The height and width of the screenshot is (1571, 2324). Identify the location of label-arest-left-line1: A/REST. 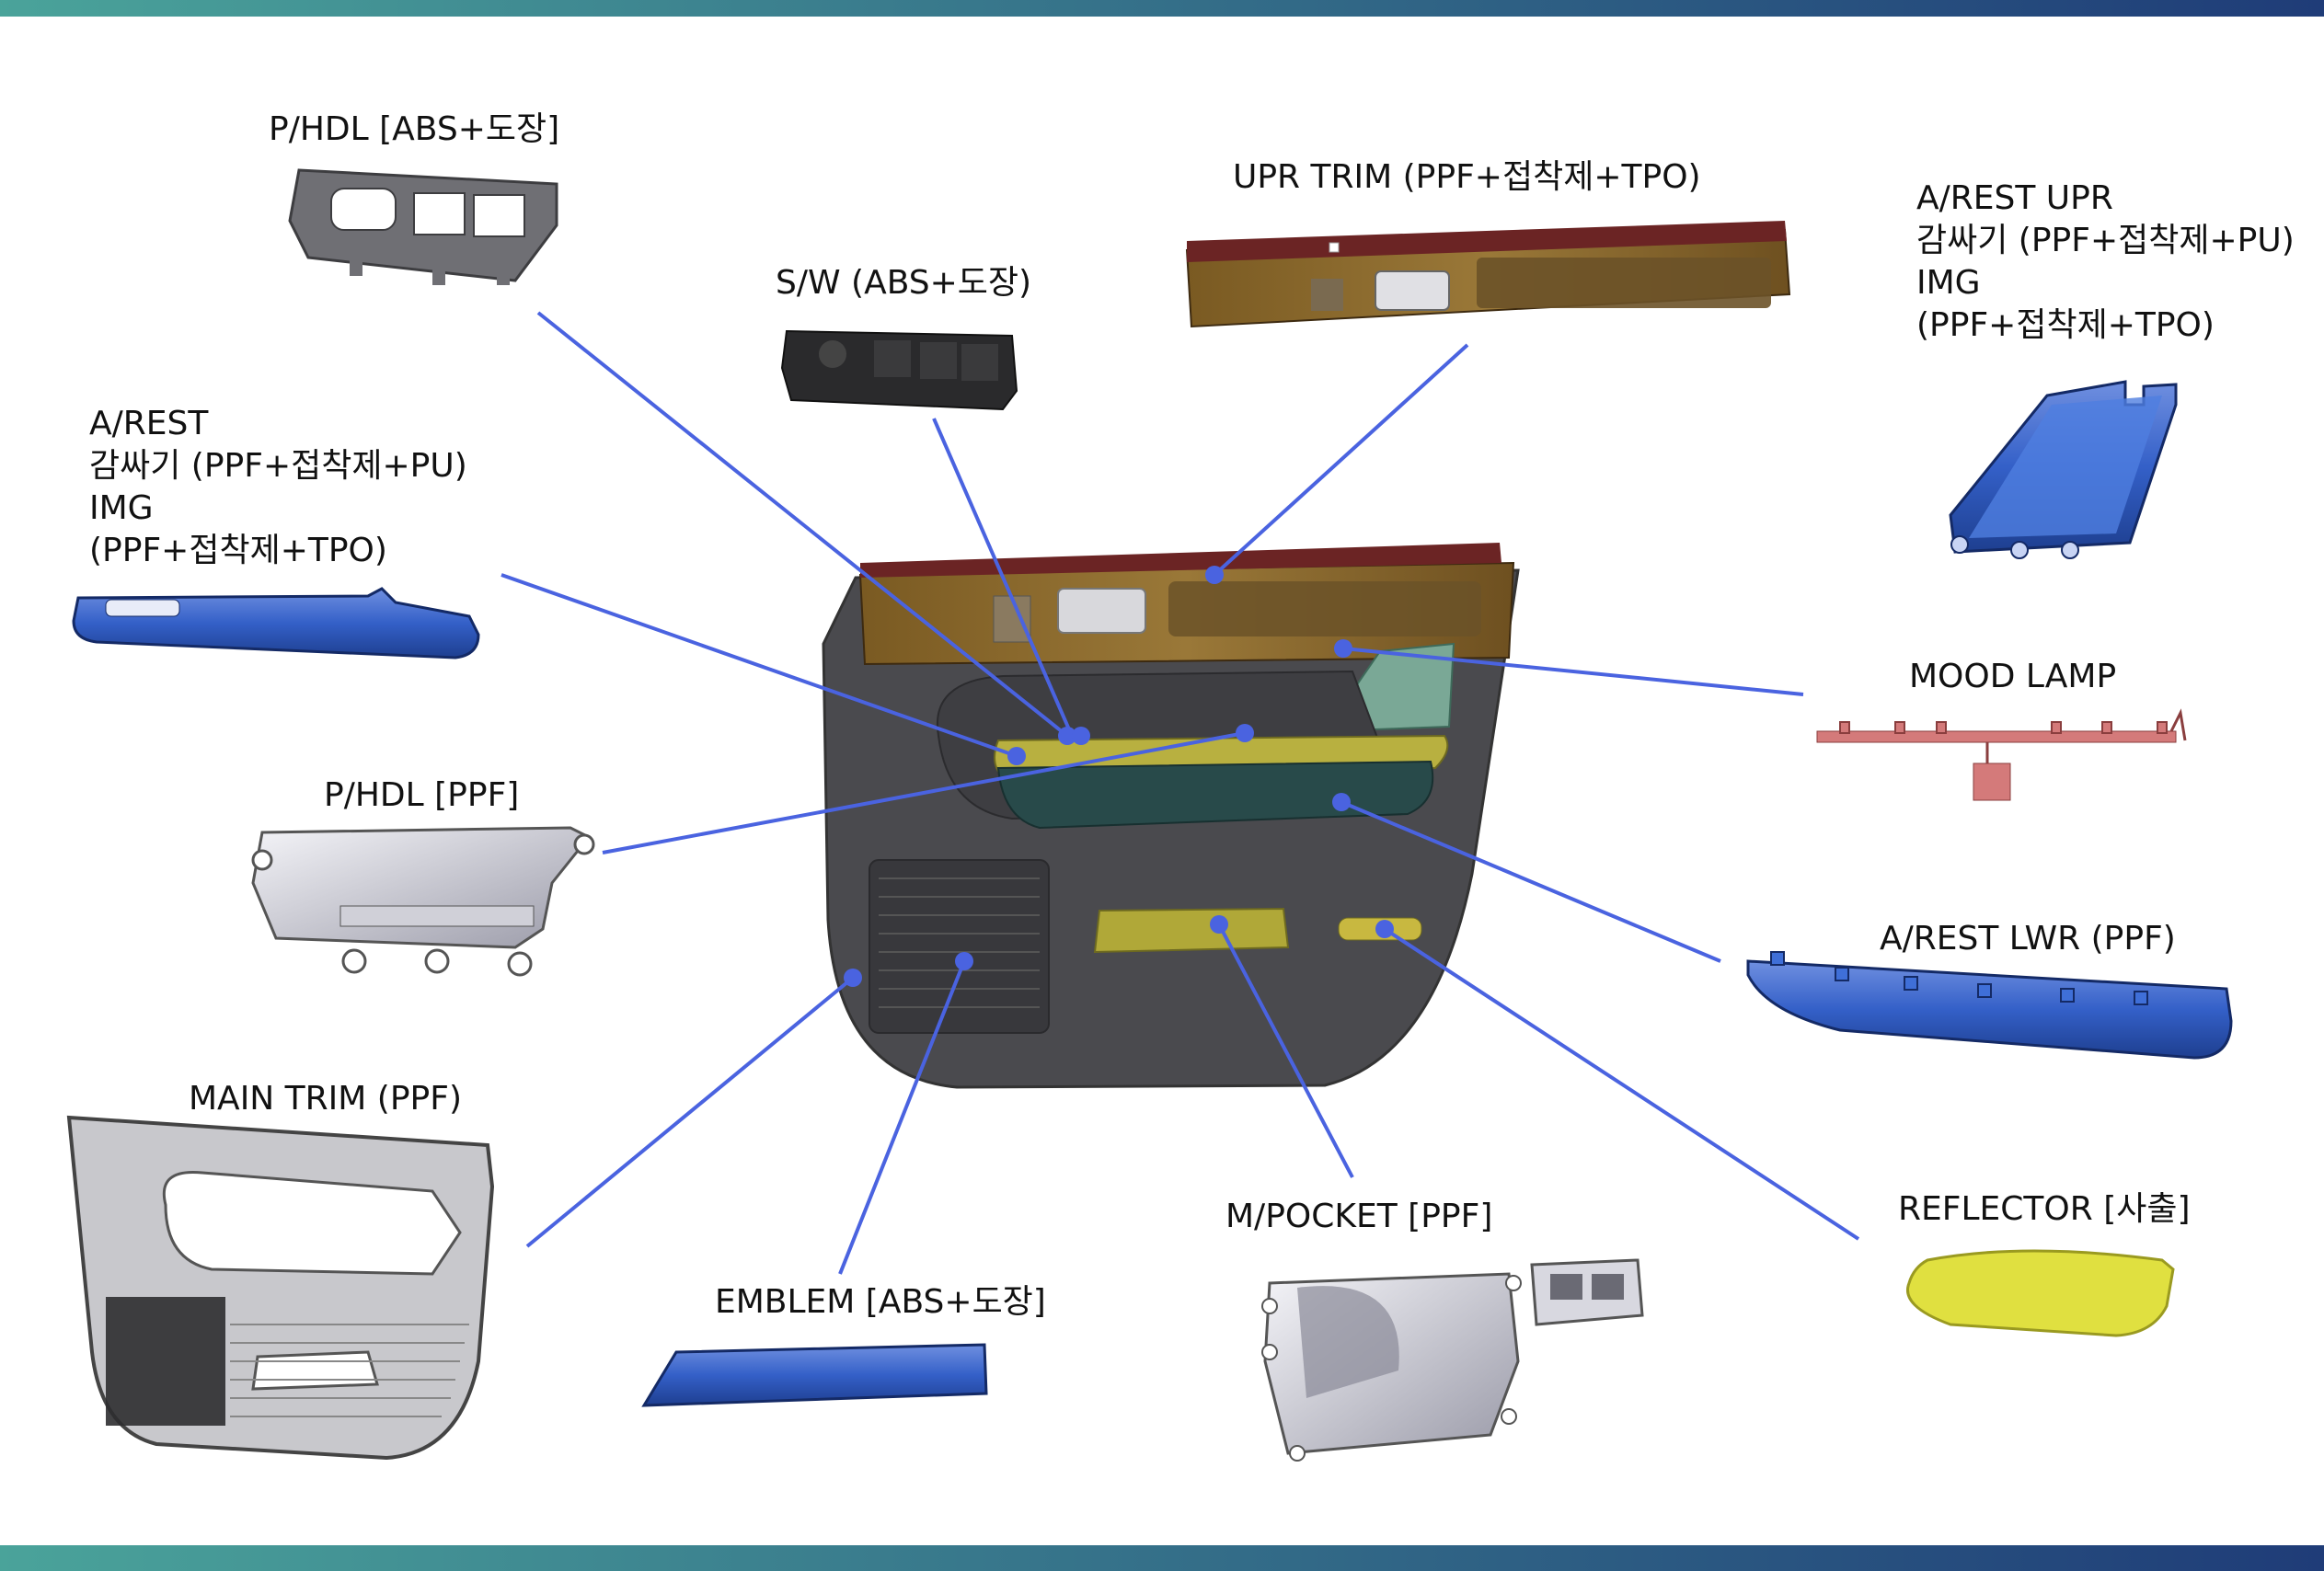
(149, 423).